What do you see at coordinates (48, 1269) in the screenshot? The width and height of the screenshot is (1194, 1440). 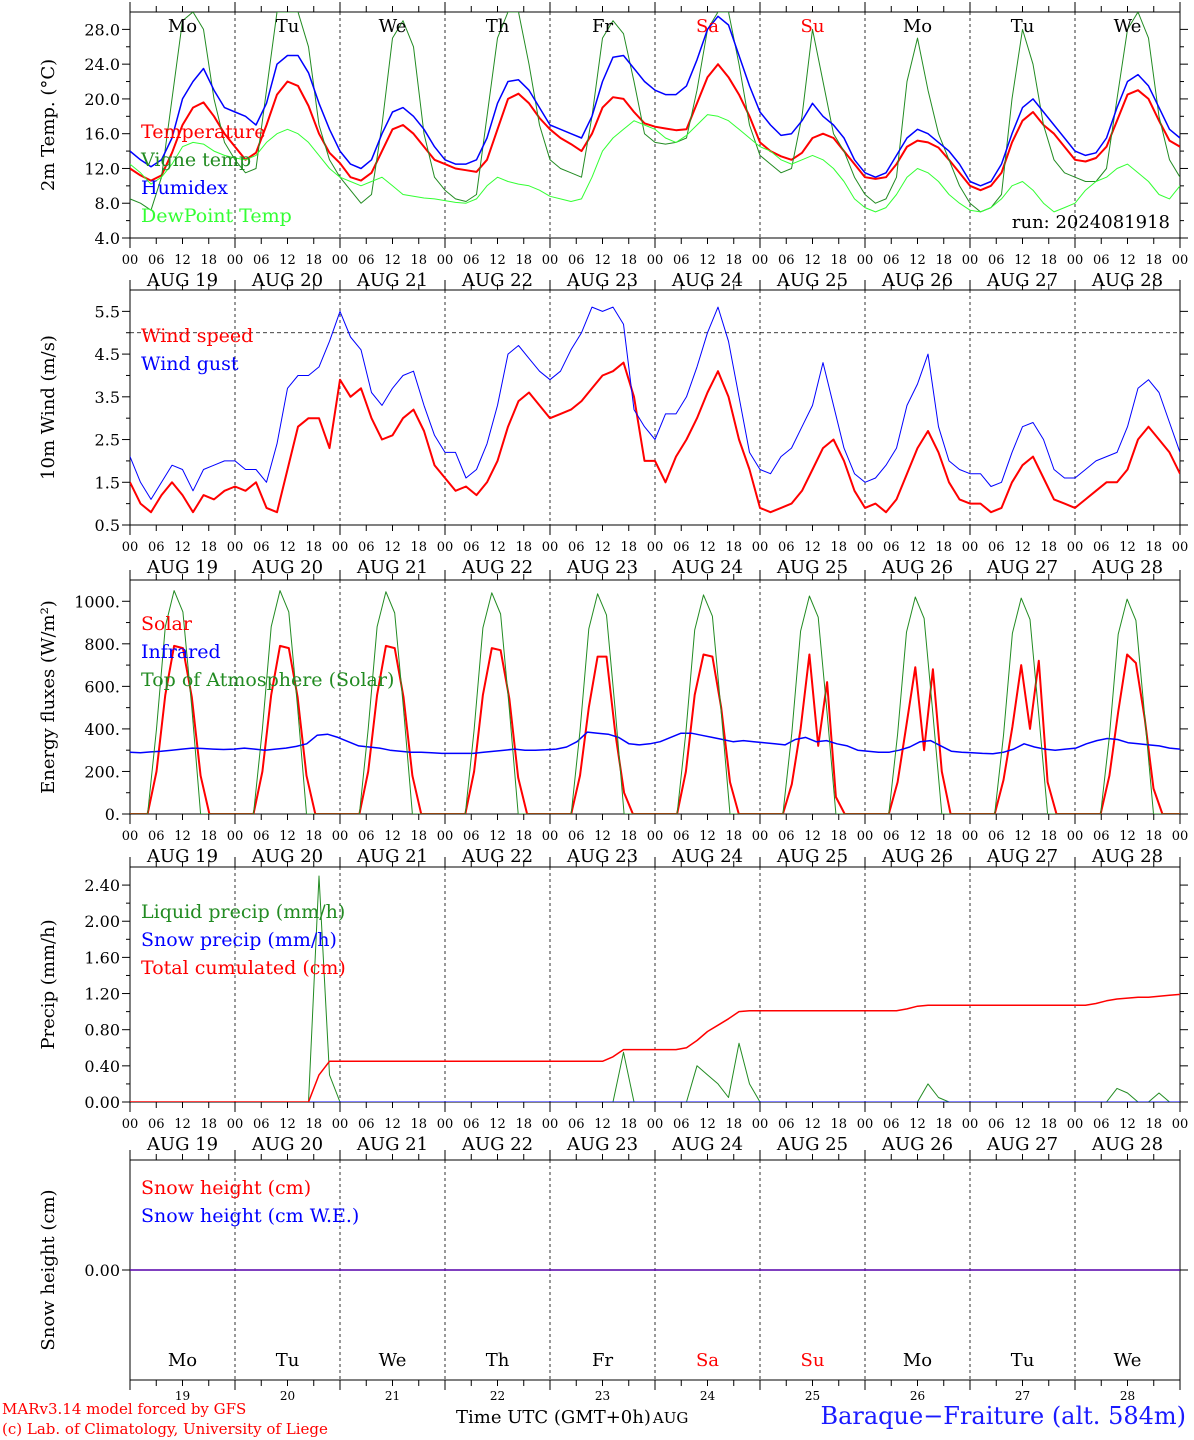 I see `y-axis-title: Snow height (cm)` at bounding box center [48, 1269].